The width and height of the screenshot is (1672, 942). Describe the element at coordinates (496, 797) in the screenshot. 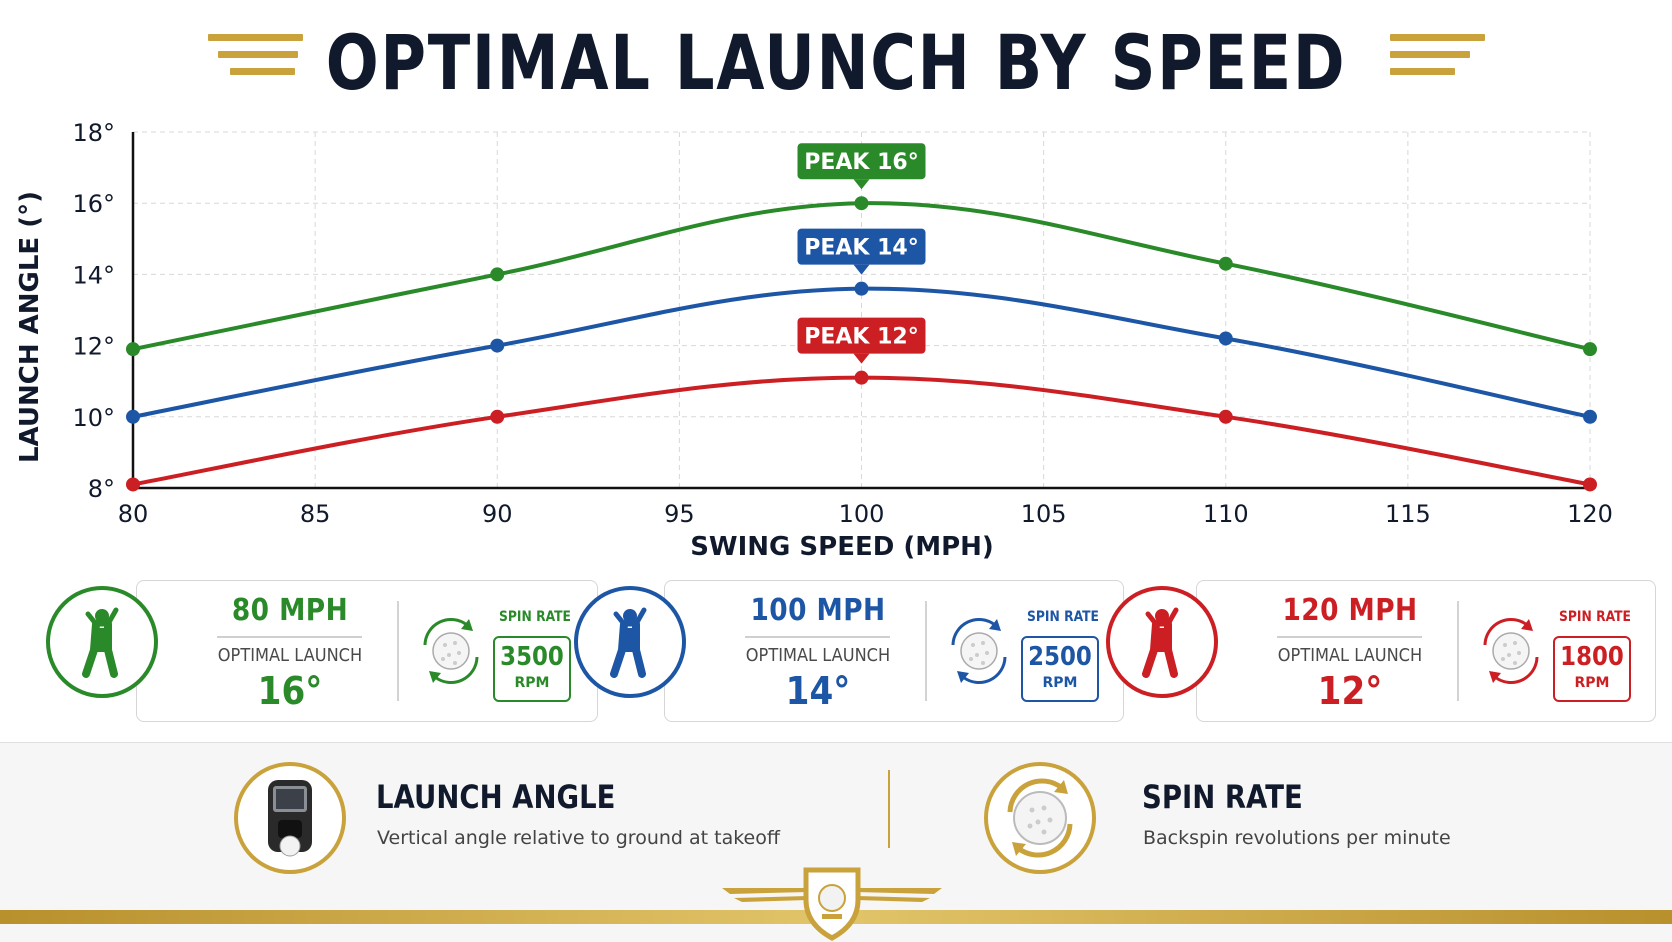

I see `legend-launch-title: LAUNCH ANGLE` at that location.